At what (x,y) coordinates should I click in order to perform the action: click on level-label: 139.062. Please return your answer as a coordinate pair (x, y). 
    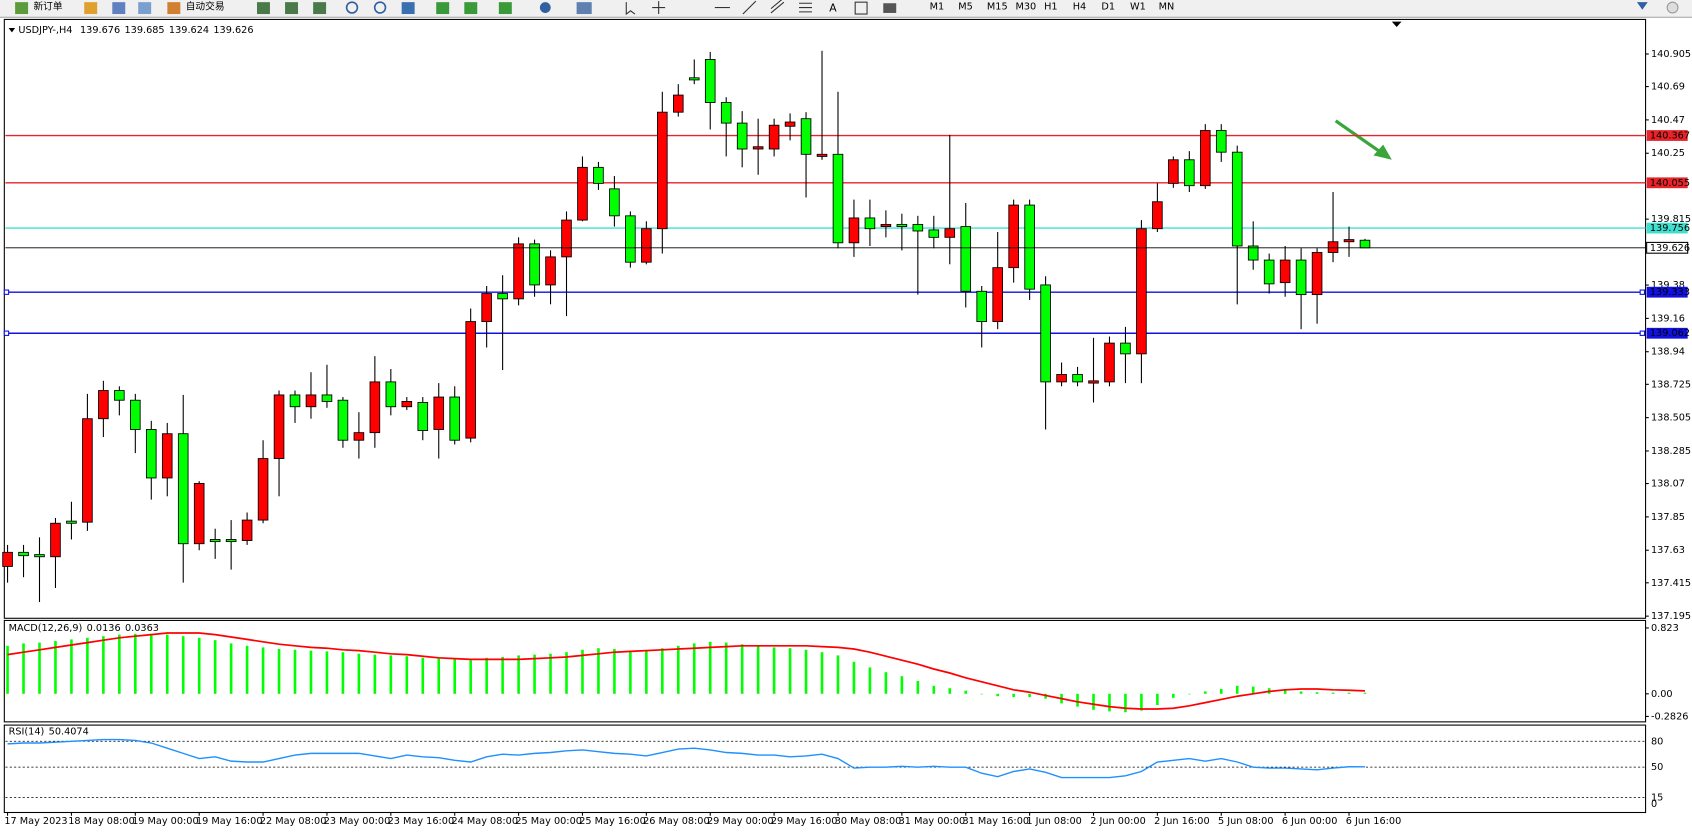
    Looking at the image, I should click on (1670, 333).